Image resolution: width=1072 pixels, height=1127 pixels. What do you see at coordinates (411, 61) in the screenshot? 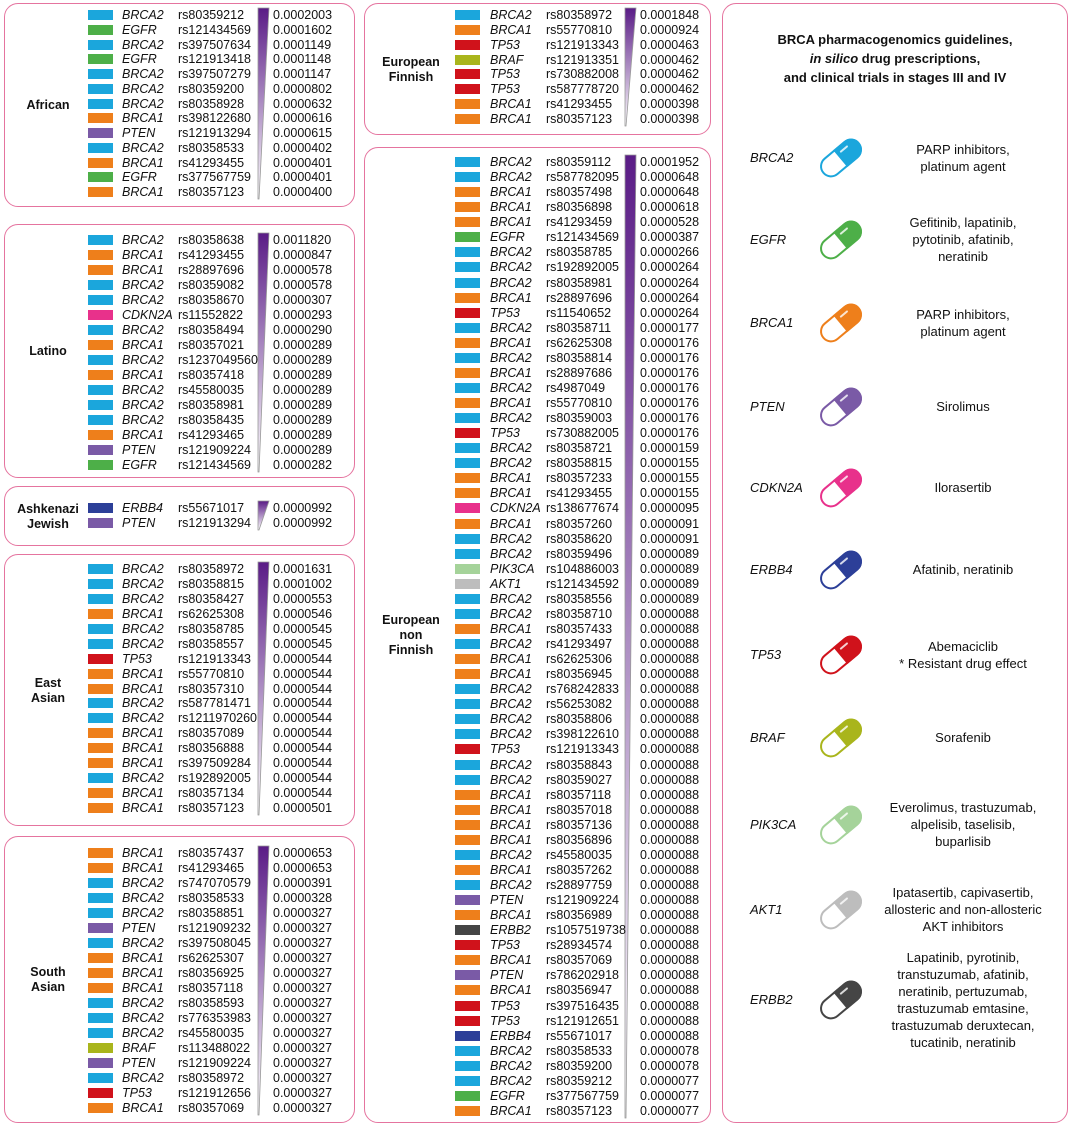
I see `population-name: European` at bounding box center [411, 61].